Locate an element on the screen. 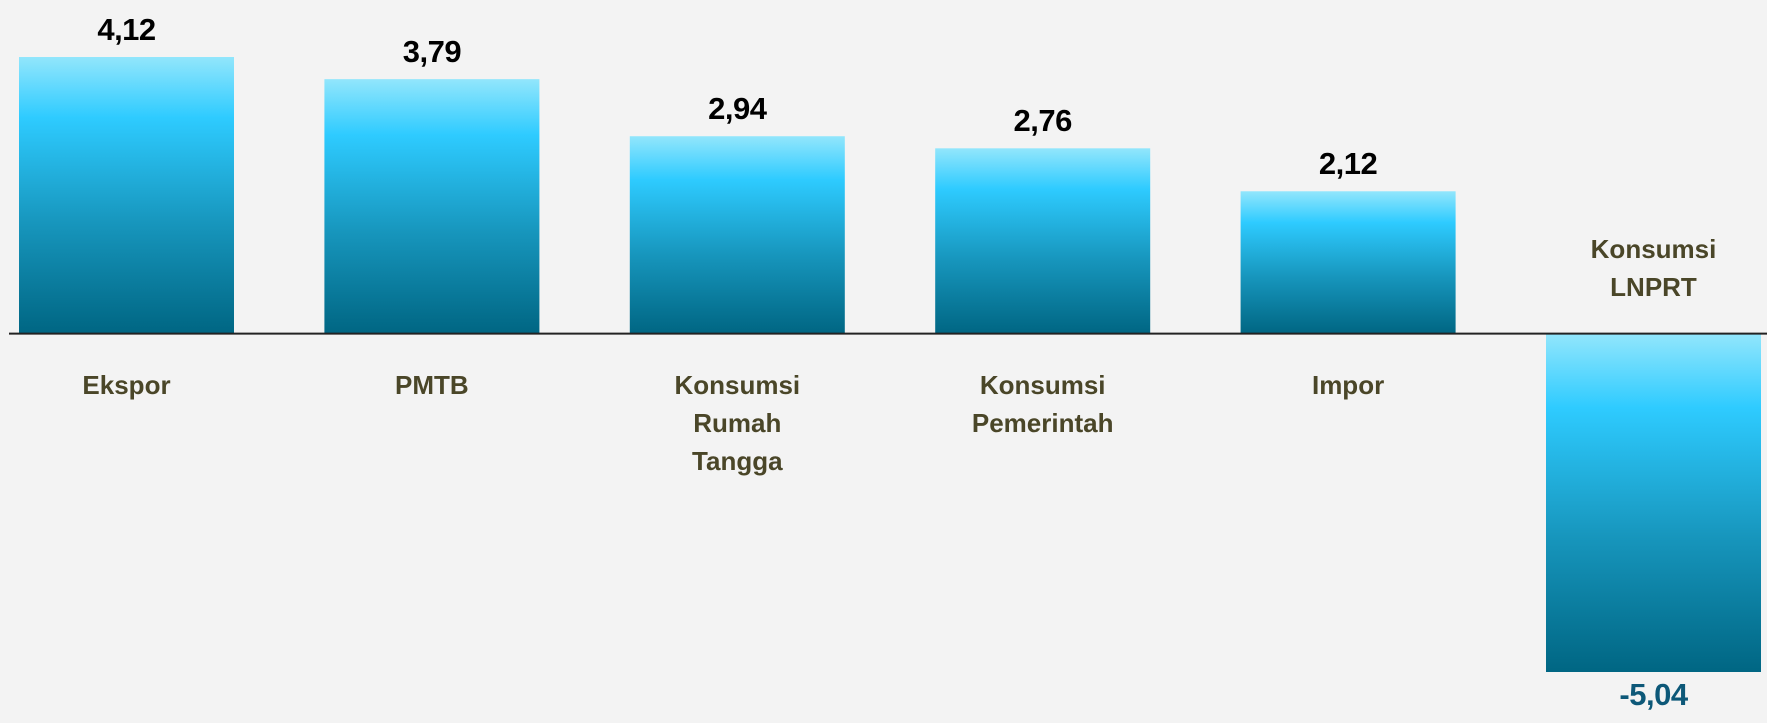 This screenshot has height=723, width=1767. value-label: 3,79 is located at coordinates (432, 52).